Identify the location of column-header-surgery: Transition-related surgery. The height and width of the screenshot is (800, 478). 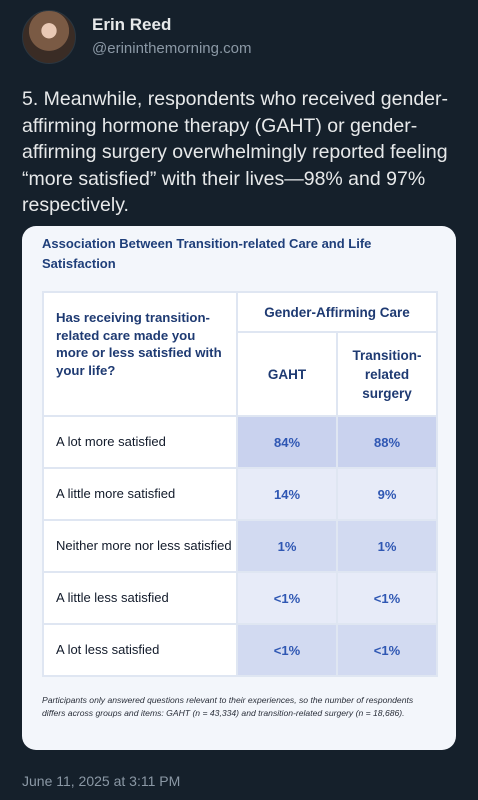
(387, 374).